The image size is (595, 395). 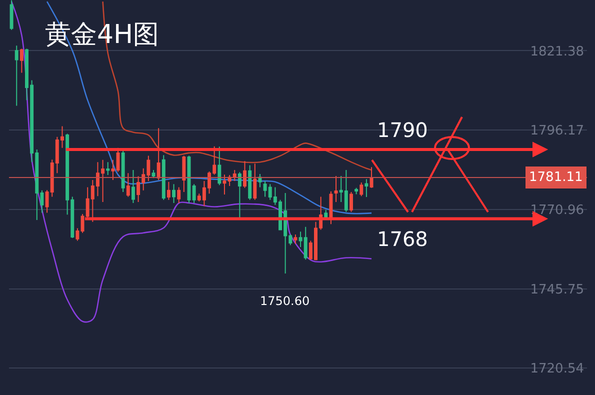 I want to click on ref-line-label: 1768, so click(x=402, y=239).